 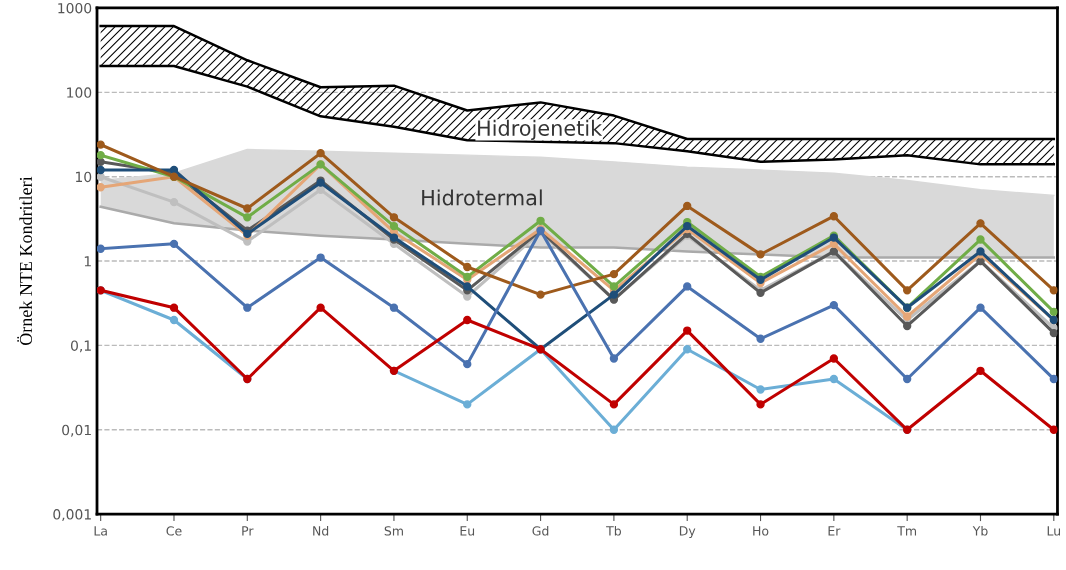 What do you see at coordinates (75, 8) in the screenshot?
I see `y-tick-label: 1000` at bounding box center [75, 8].